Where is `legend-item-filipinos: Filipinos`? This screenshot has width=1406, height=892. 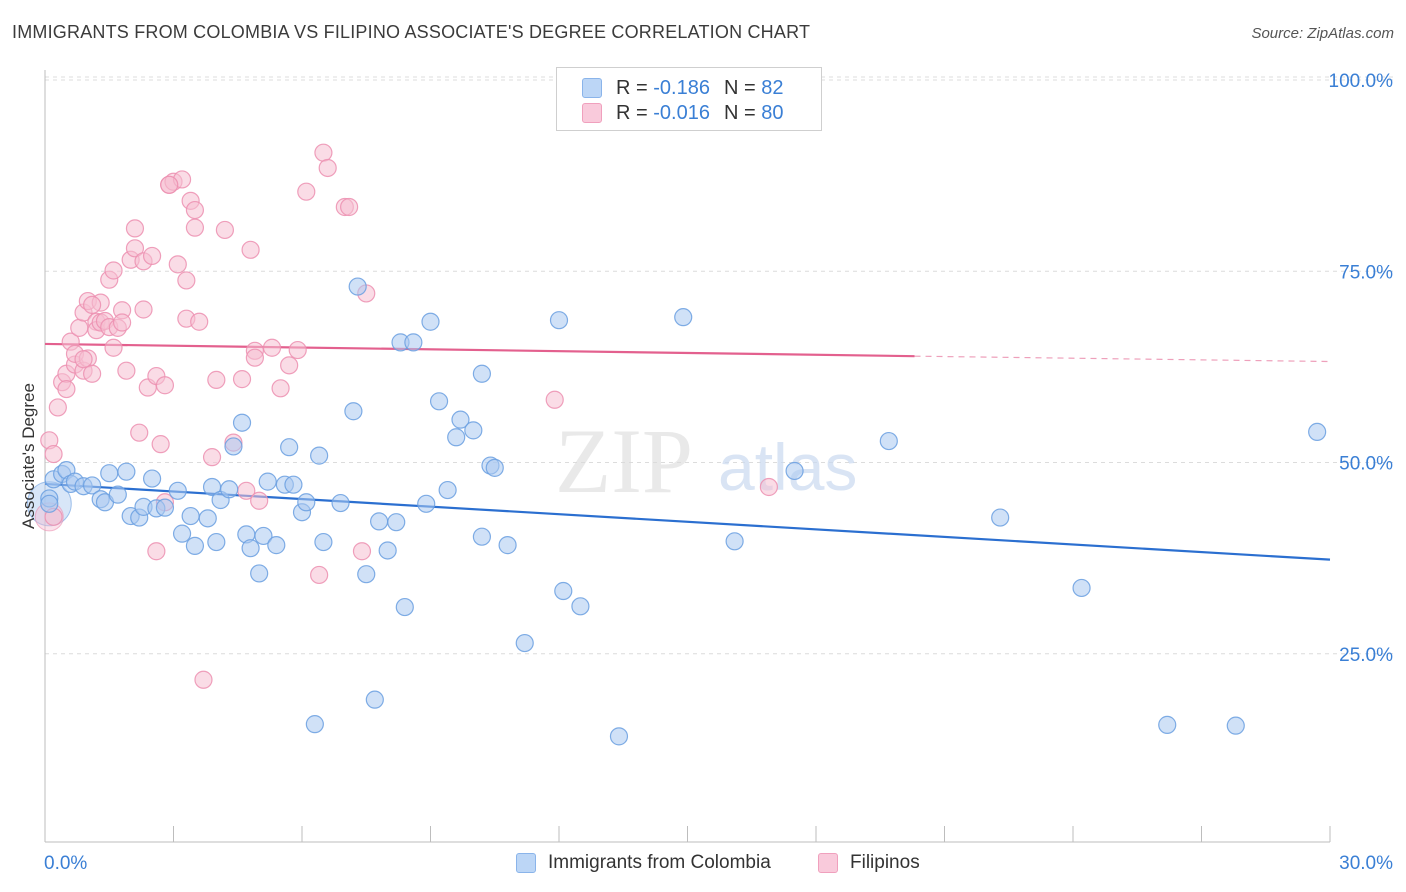 legend-item-filipinos: Filipinos is located at coordinates (869, 863).